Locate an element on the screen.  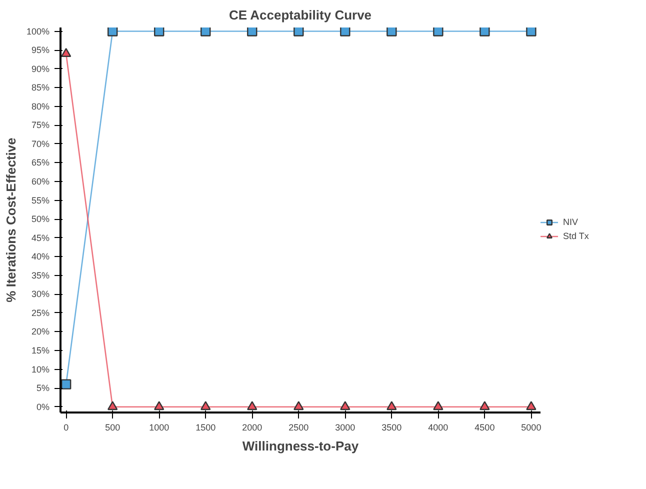
y-tick-label: 25% is located at coordinates (40, 313).